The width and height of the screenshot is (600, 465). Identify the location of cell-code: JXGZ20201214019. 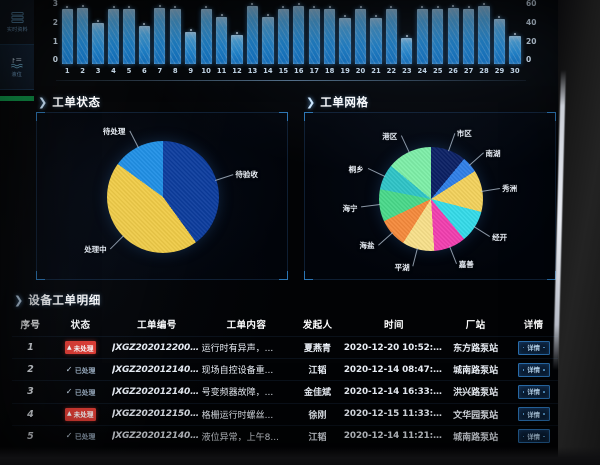
(157, 435).